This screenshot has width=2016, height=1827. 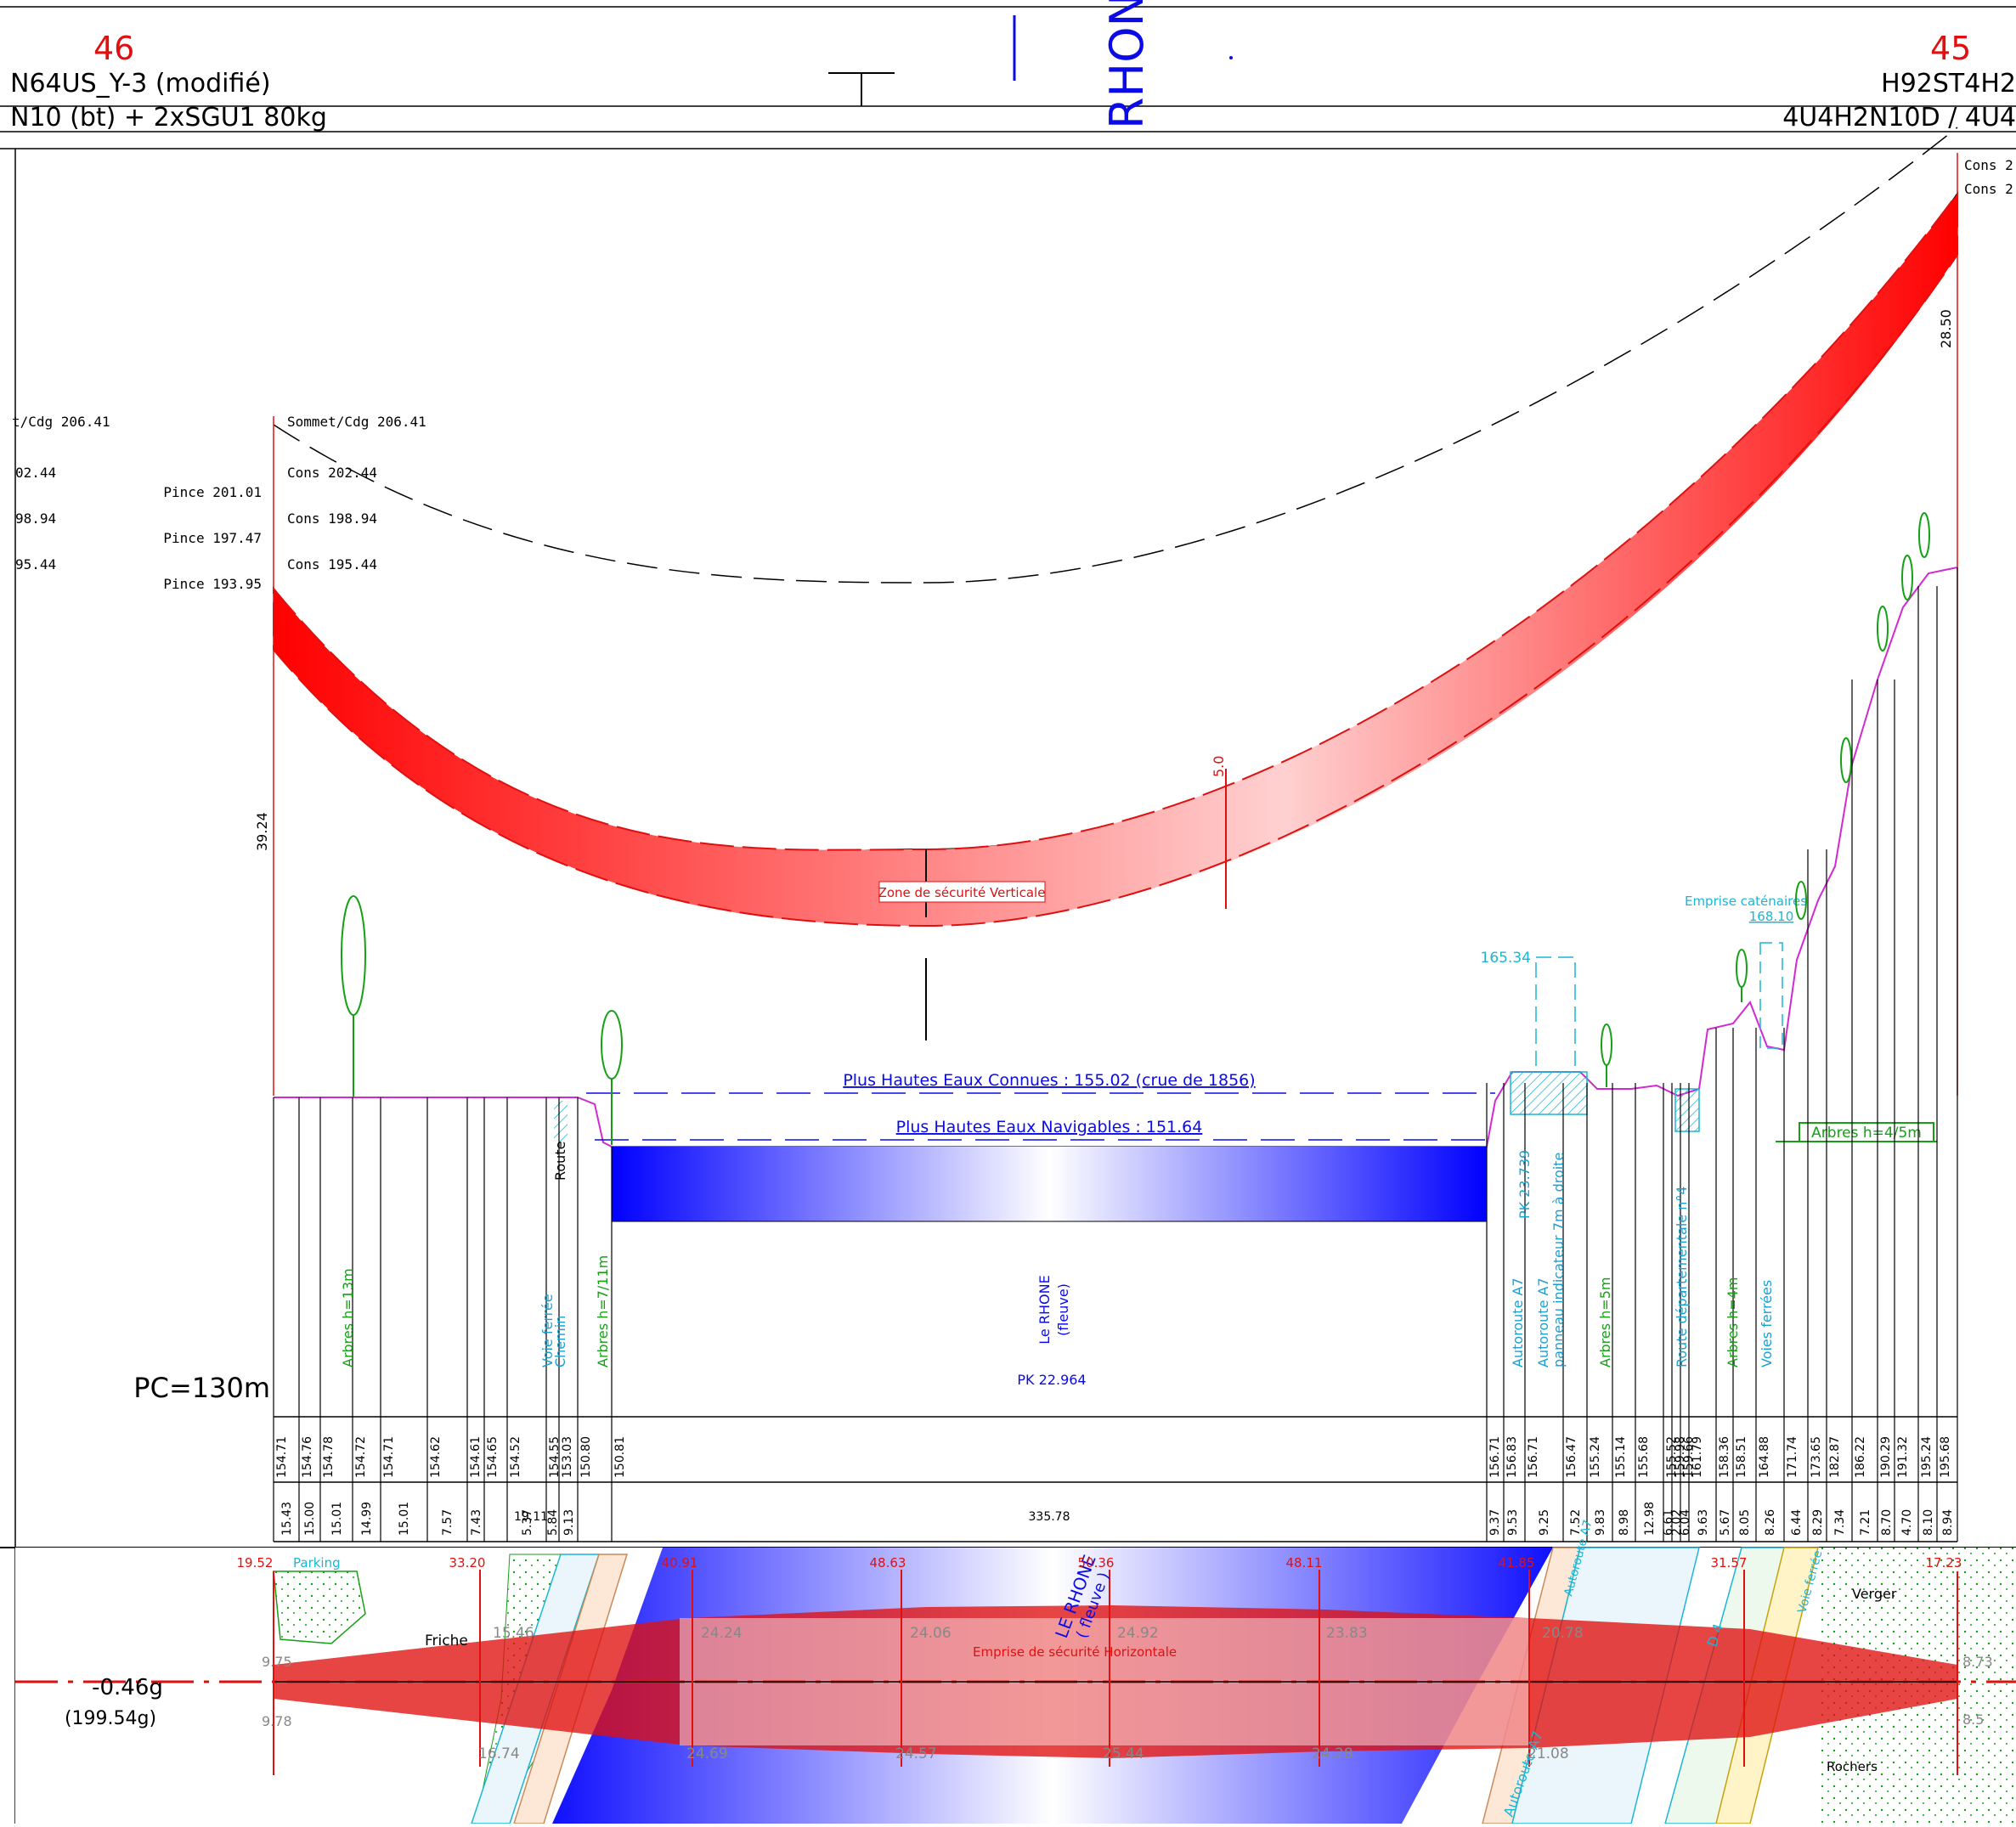 What do you see at coordinates (367, 1519) in the screenshot?
I see `distance-value: 14.99` at bounding box center [367, 1519].